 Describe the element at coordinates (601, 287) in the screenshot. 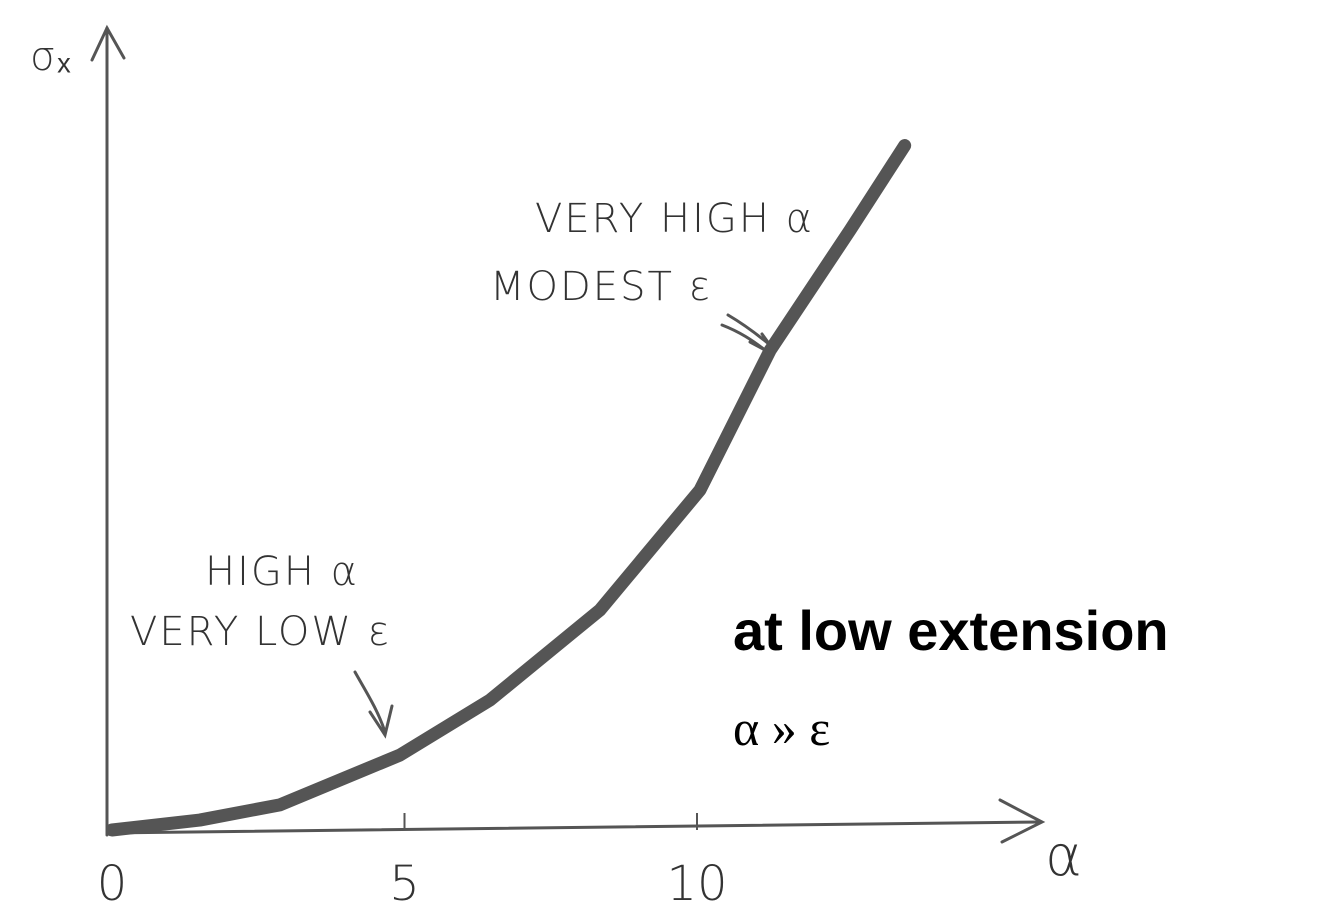

I see `annotation: MODEST ε` at that location.